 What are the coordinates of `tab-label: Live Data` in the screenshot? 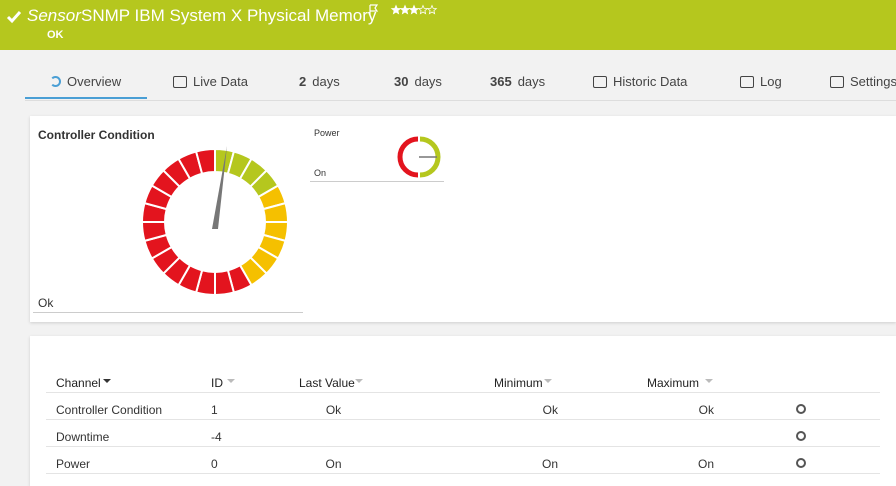 It's located at (220, 81).